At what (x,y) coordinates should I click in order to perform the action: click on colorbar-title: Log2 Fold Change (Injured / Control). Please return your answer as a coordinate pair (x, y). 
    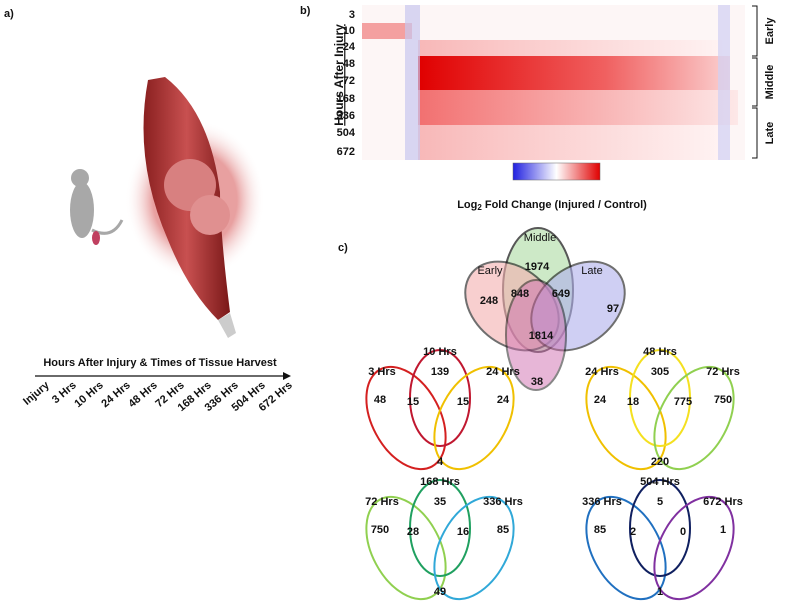
    Looking at the image, I should click on (552, 205).